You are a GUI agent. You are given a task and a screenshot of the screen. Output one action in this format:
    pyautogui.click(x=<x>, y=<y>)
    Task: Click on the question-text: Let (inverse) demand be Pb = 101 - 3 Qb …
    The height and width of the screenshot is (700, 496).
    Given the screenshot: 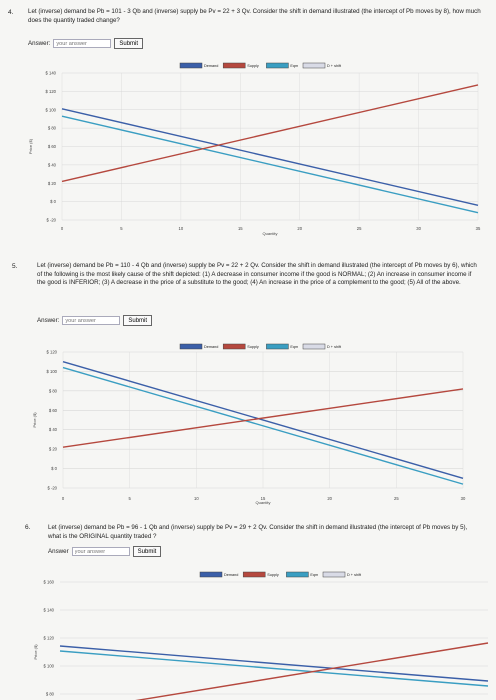 What is the action you would take?
    pyautogui.click(x=254, y=16)
    